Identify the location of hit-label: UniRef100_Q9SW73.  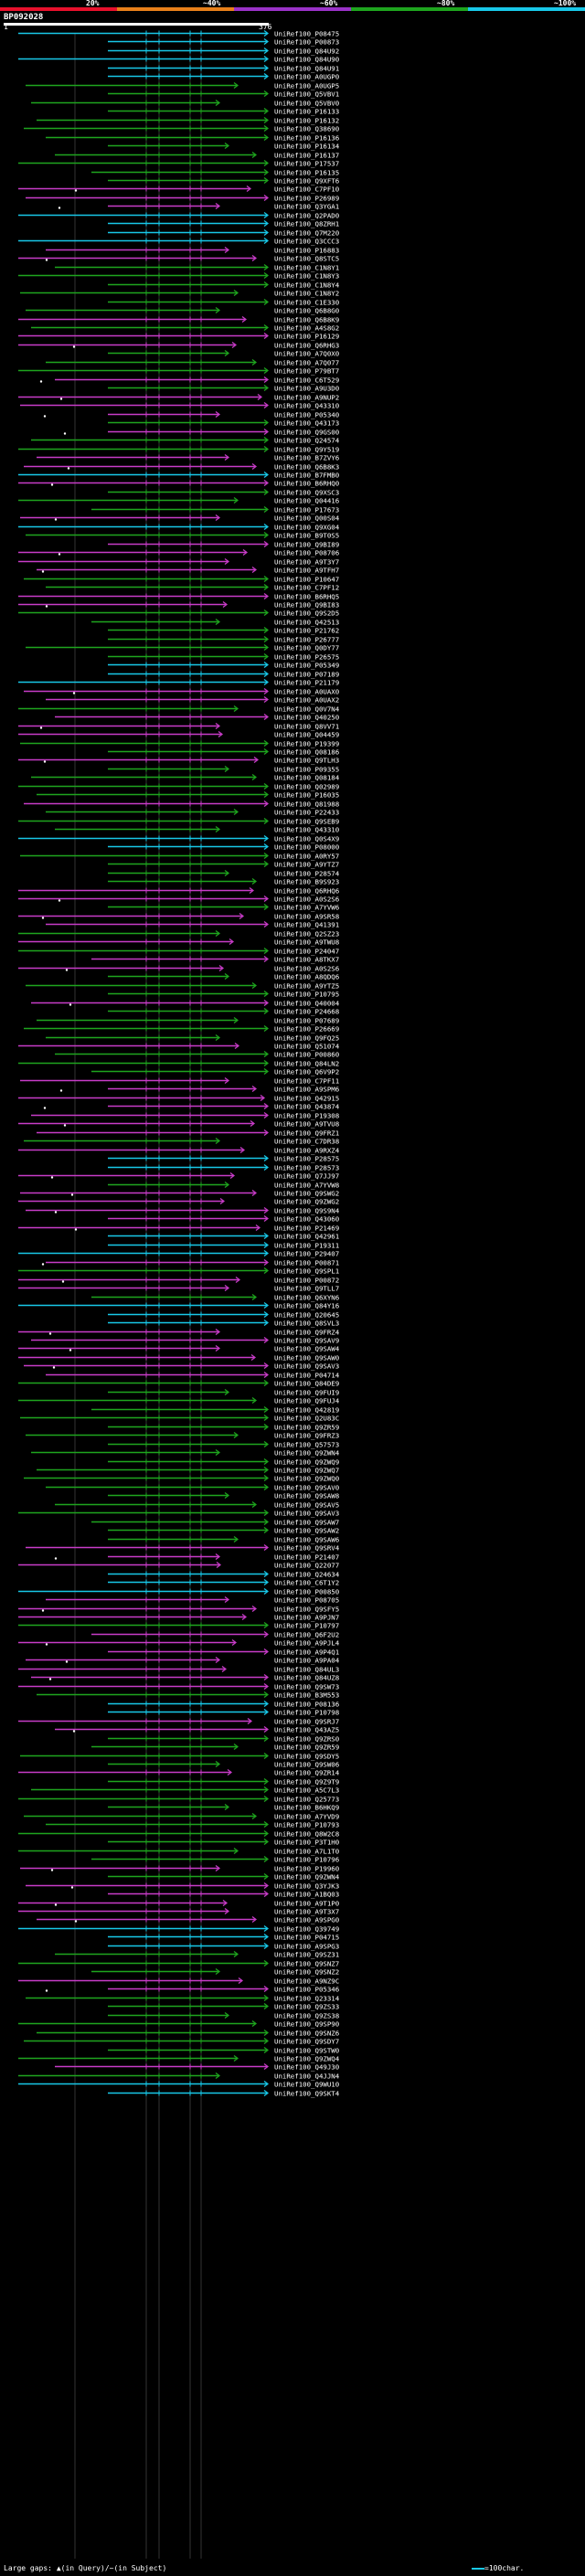
(307, 1687).